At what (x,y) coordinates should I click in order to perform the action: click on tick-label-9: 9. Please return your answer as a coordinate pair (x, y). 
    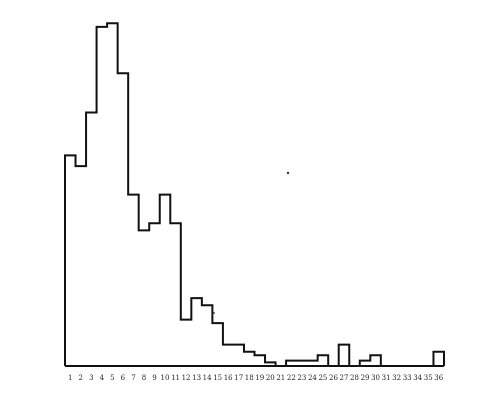
    Looking at the image, I should click on (154, 378).